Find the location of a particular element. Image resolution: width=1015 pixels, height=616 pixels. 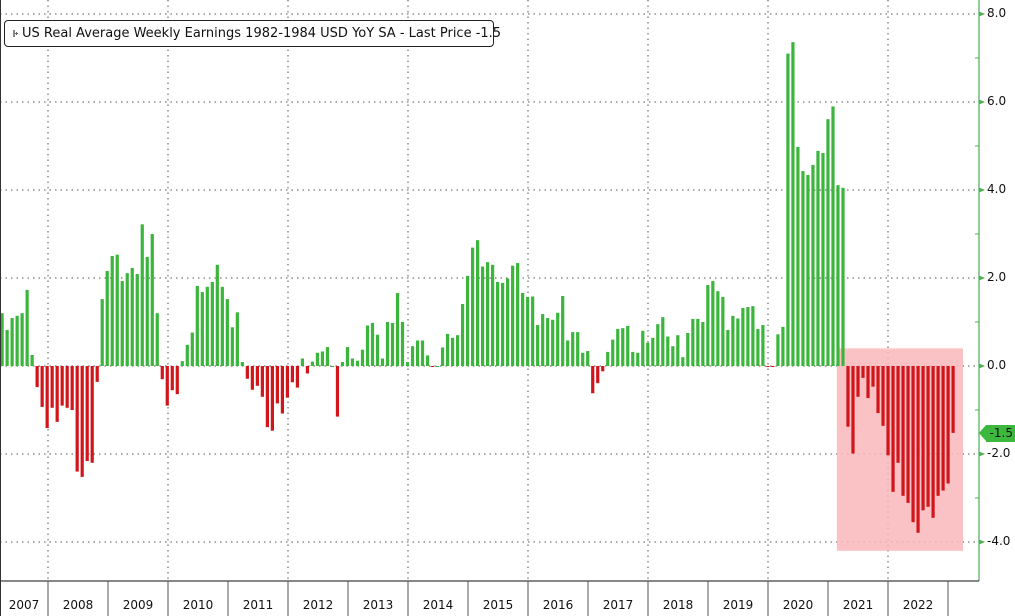

y-tick-label: 2.0 is located at coordinates (997, 277).